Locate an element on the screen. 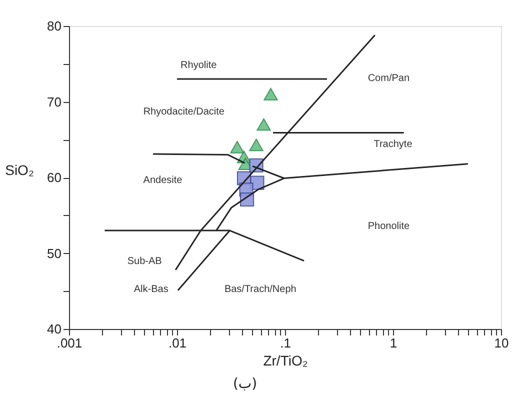 The height and width of the screenshot is (405, 527). annotation: Bas/Trach/Neph is located at coordinates (260, 290).